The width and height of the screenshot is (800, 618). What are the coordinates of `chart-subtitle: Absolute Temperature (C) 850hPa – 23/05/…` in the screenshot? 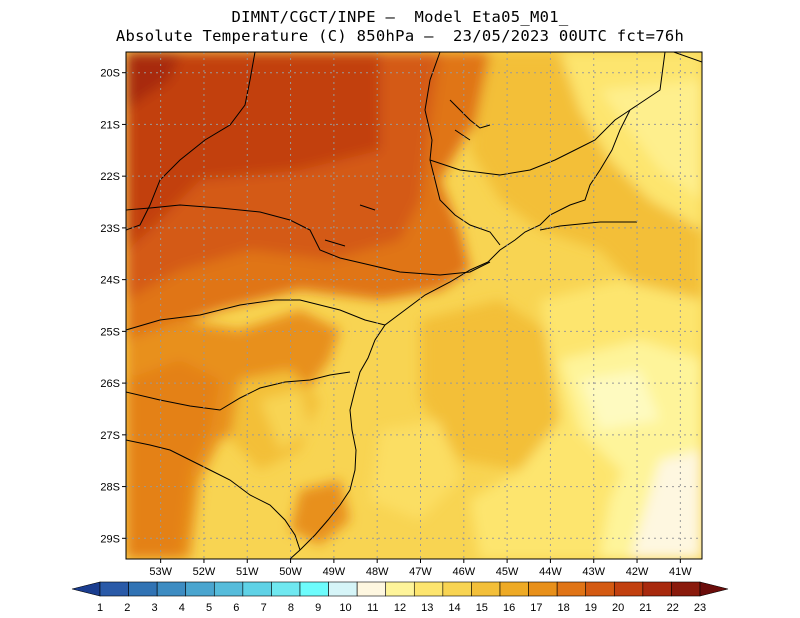 It's located at (400, 36).